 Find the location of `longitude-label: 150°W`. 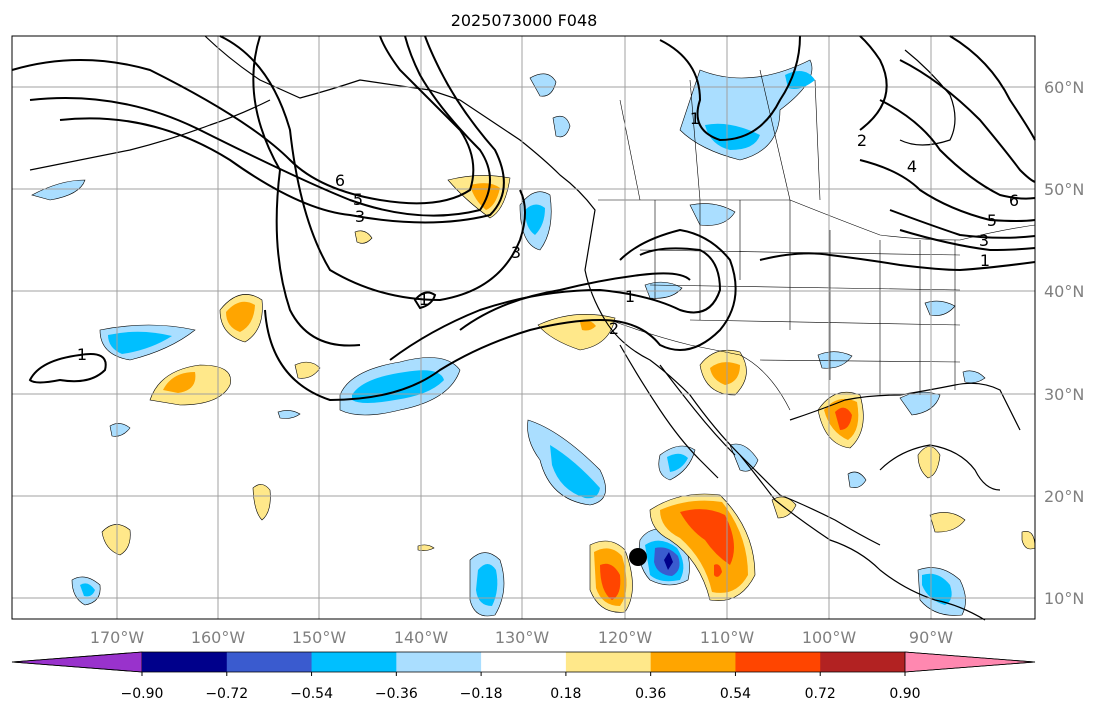

longitude-label: 150°W is located at coordinates (319, 637).